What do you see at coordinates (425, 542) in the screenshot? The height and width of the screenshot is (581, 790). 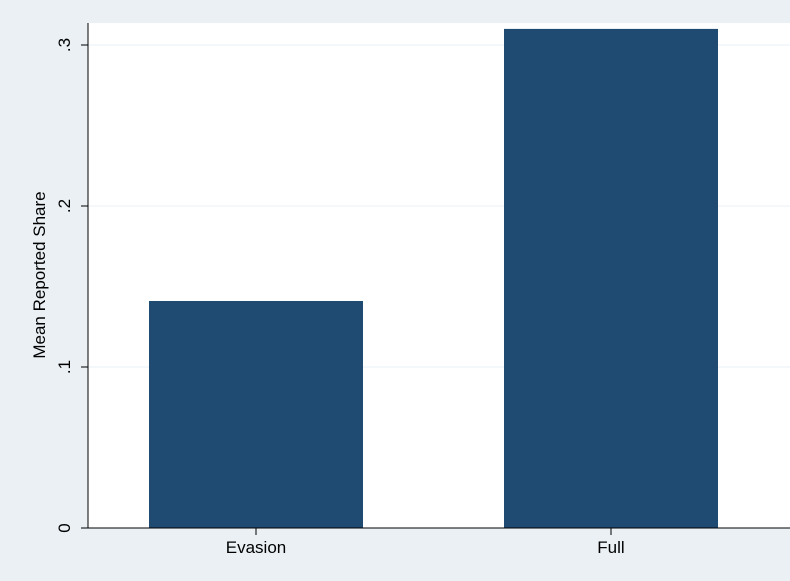 I see `x-ticks: Evasion Full` at bounding box center [425, 542].